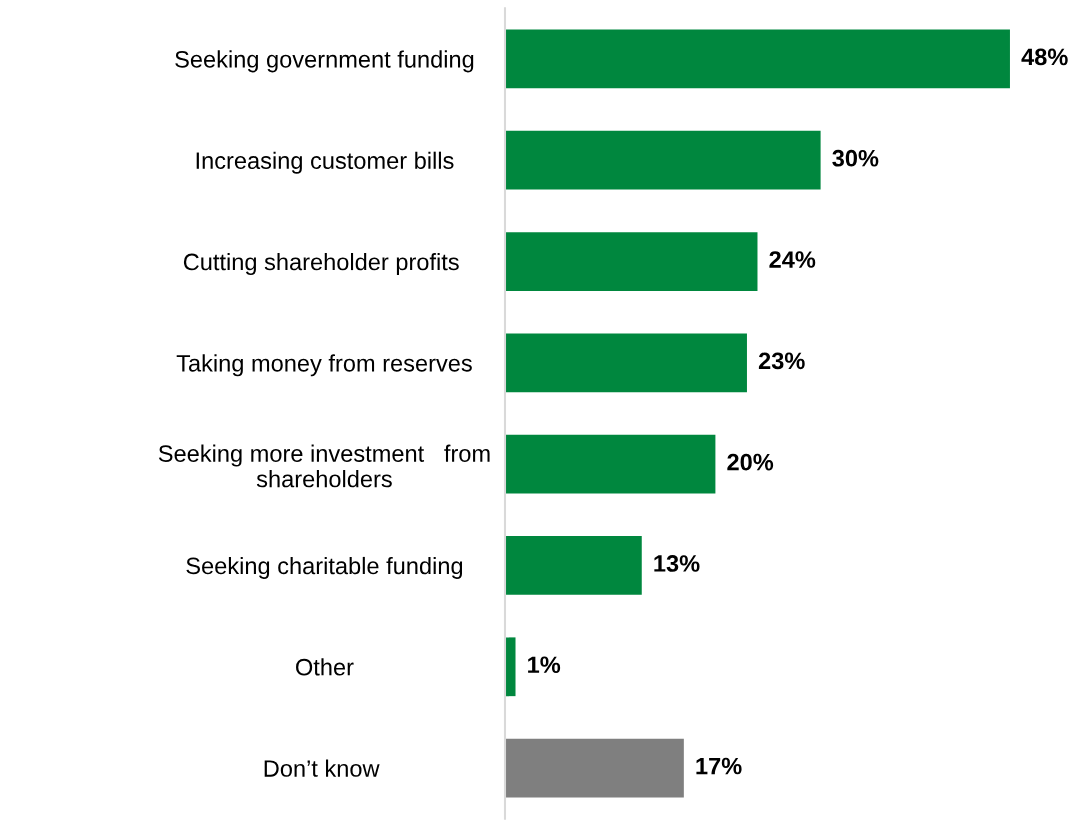 Image resolution: width=1086 pixels, height=827 pixels. Describe the element at coordinates (1044, 57) in the screenshot. I see `data-label: 48%` at that location.